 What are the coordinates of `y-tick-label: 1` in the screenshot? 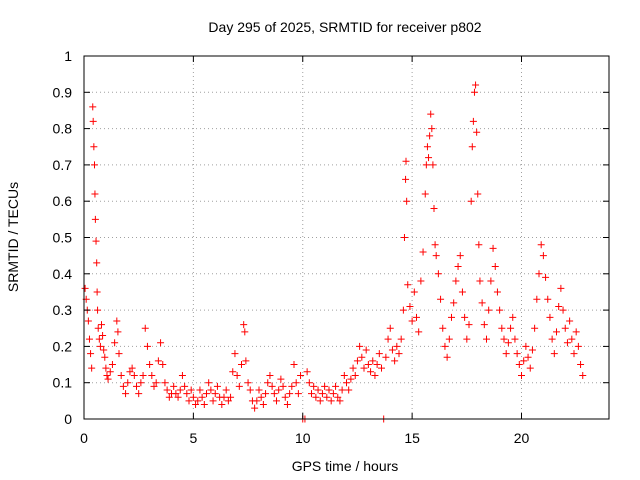 It's located at (68, 56).